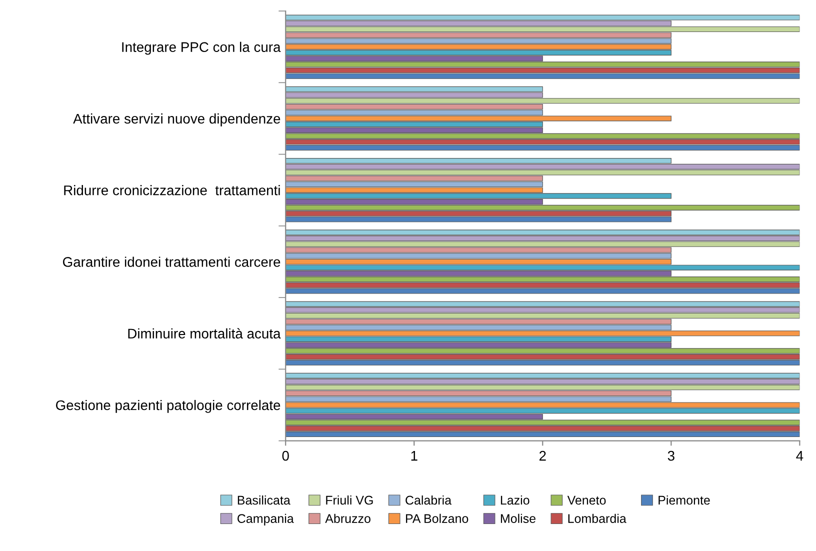  What do you see at coordinates (349, 500) in the screenshot?
I see `legend-label: Friuli VG` at bounding box center [349, 500].